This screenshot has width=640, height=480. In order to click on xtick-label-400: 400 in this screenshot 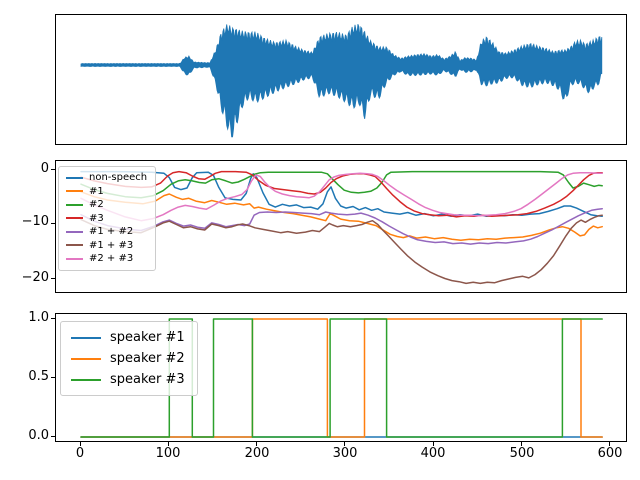, I will do `click(433, 453)`.